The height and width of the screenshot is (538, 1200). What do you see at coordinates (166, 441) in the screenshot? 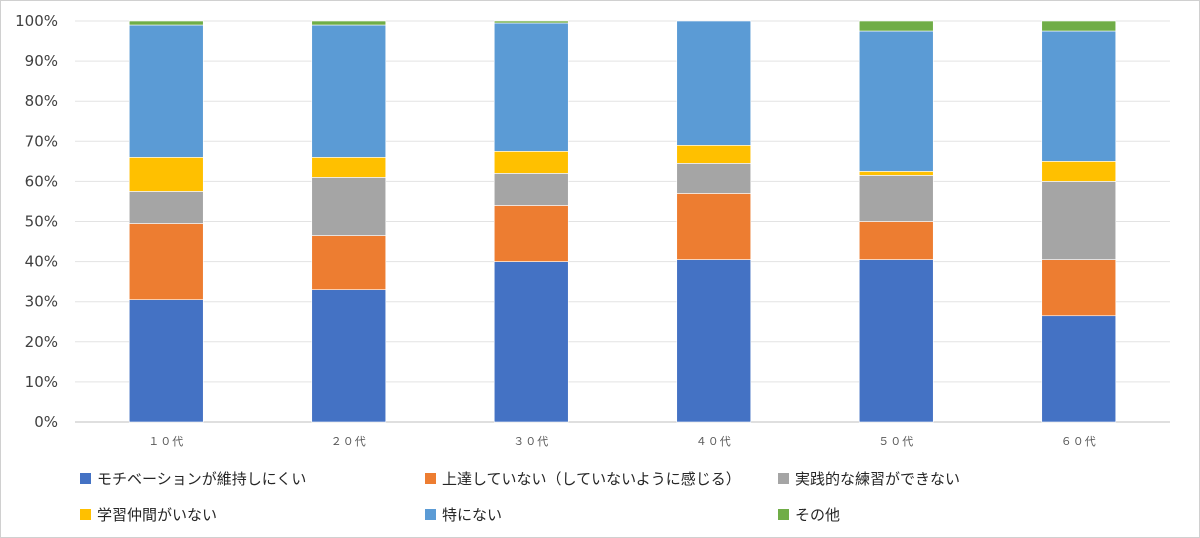
I see `x-tick-label: １０代` at bounding box center [166, 441].